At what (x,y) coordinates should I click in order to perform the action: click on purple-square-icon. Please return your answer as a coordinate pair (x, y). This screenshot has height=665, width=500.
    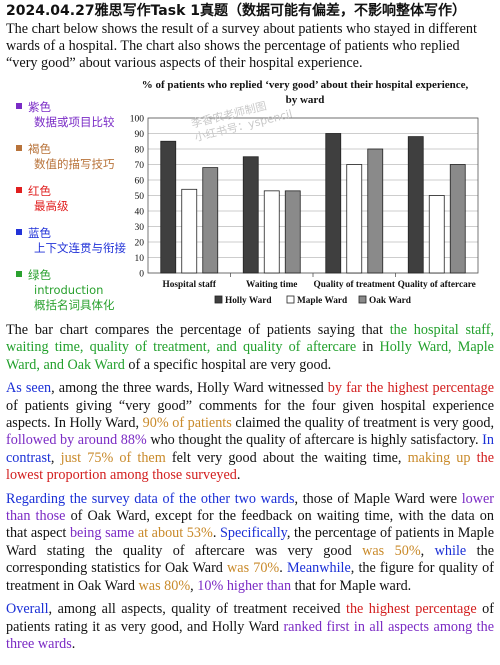
    Looking at the image, I should click on (19, 106).